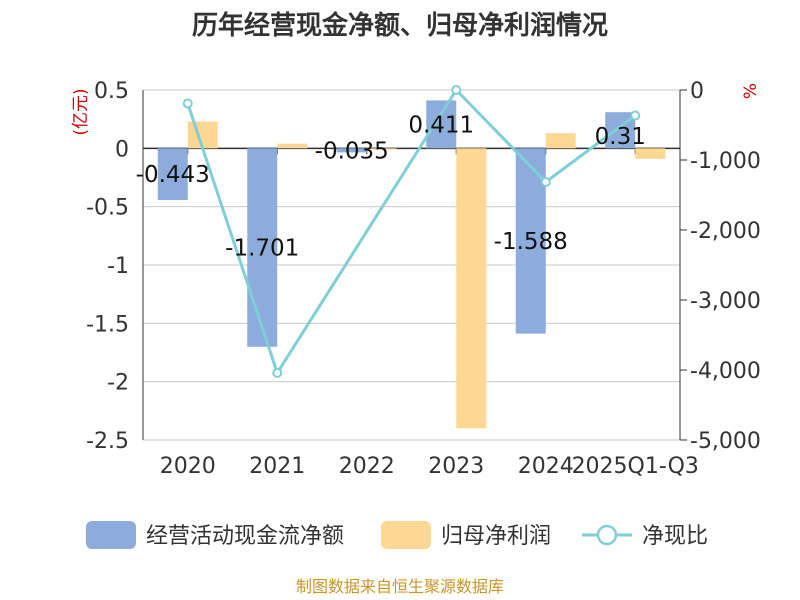 This screenshot has height=600, width=800. I want to click on source-note: 制图数据来自恒生聚源数据库, so click(400, 586).